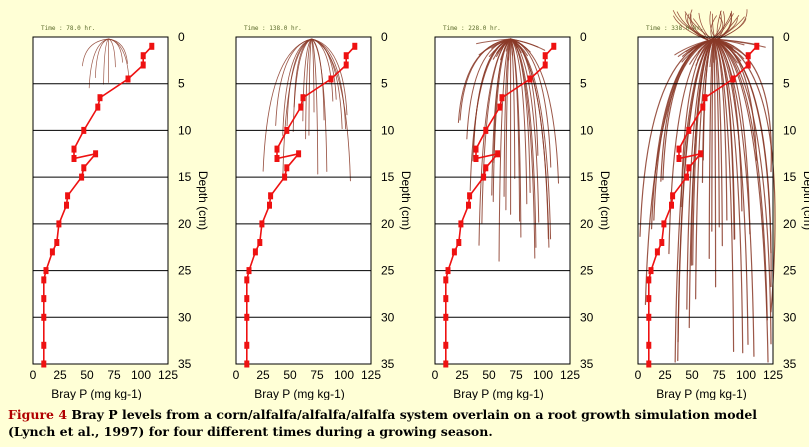 The image size is (809, 447). What do you see at coordinates (587, 177) in the screenshot?
I see `y-tick-label: 15` at bounding box center [587, 177].